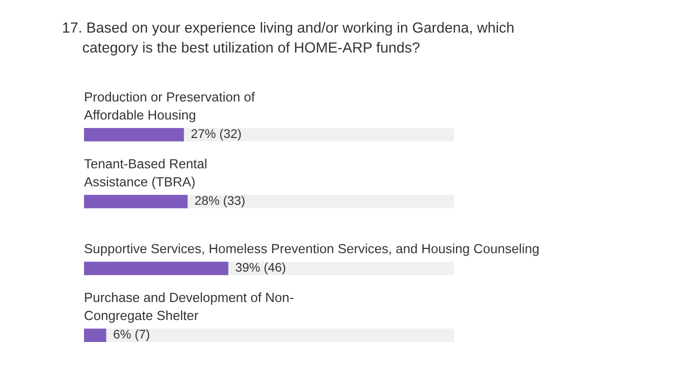 Image resolution: width=677 pixels, height=374 pixels. What do you see at coordinates (288, 39) in the screenshot?
I see `text: 17. Based on your experience living and/or working in Gardena, which category is the best utilization of HOME-ARP funds?` at bounding box center [288, 39].